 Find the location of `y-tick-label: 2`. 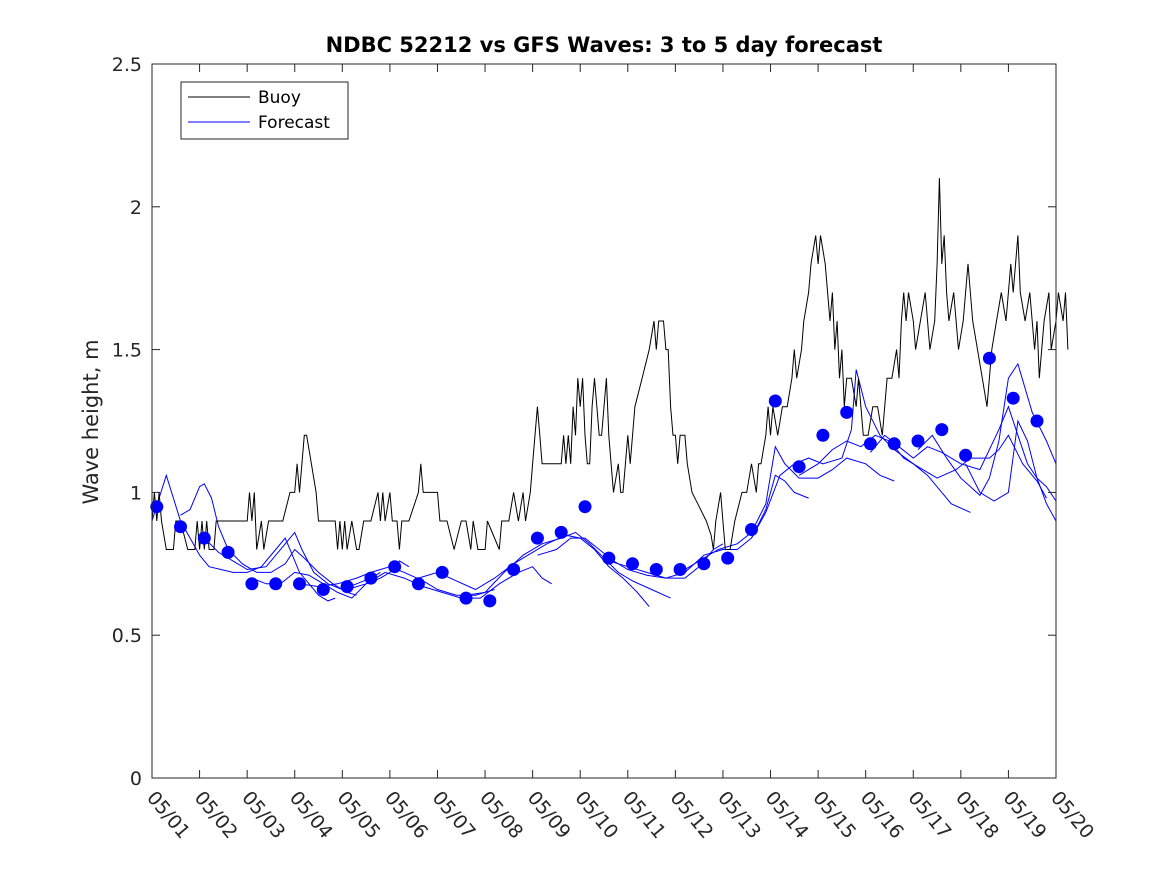

y-tick-label: 2 is located at coordinates (136, 208).